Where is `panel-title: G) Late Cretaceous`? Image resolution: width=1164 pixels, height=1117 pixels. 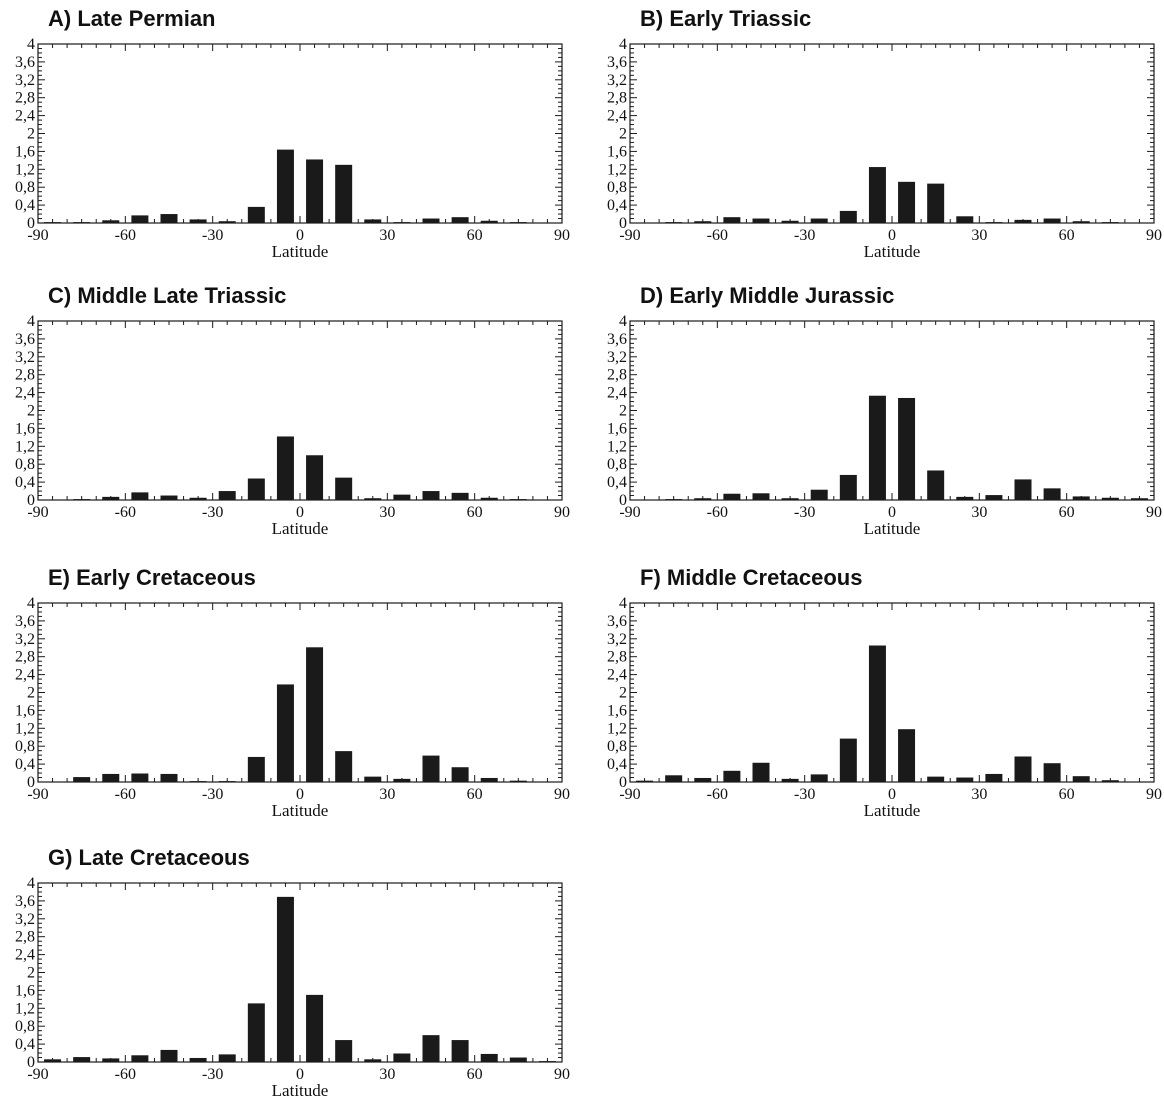
panel-title: G) Late Cretaceous is located at coordinates (149, 857).